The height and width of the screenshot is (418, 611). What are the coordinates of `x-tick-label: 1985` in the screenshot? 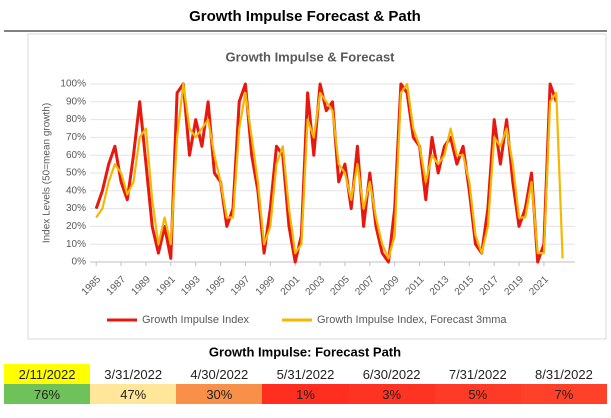 It's located at (92, 286).